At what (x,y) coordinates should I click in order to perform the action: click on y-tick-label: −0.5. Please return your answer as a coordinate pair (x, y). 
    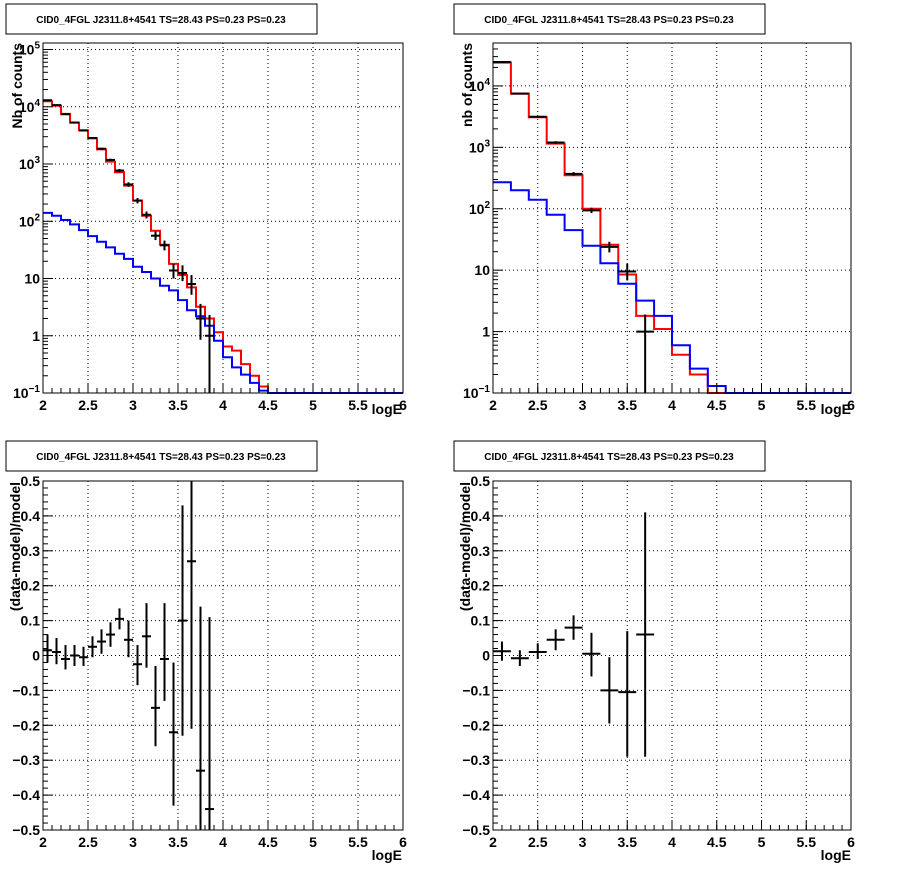
    Looking at the image, I should click on (26, 830).